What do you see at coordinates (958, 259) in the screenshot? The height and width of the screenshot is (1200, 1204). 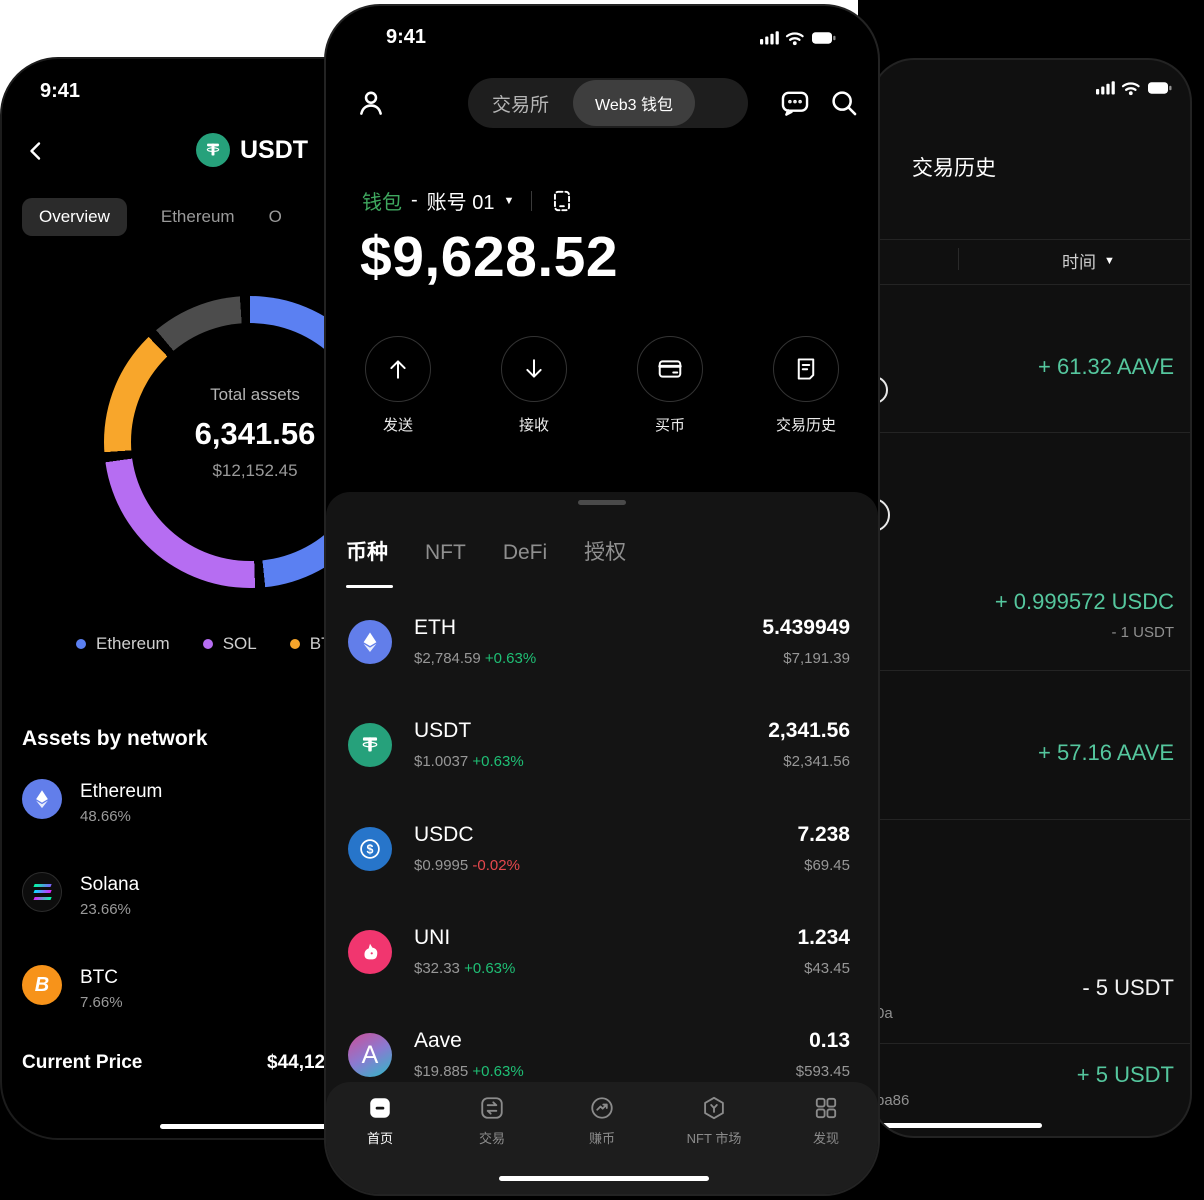 I see `filter-divider` at bounding box center [958, 259].